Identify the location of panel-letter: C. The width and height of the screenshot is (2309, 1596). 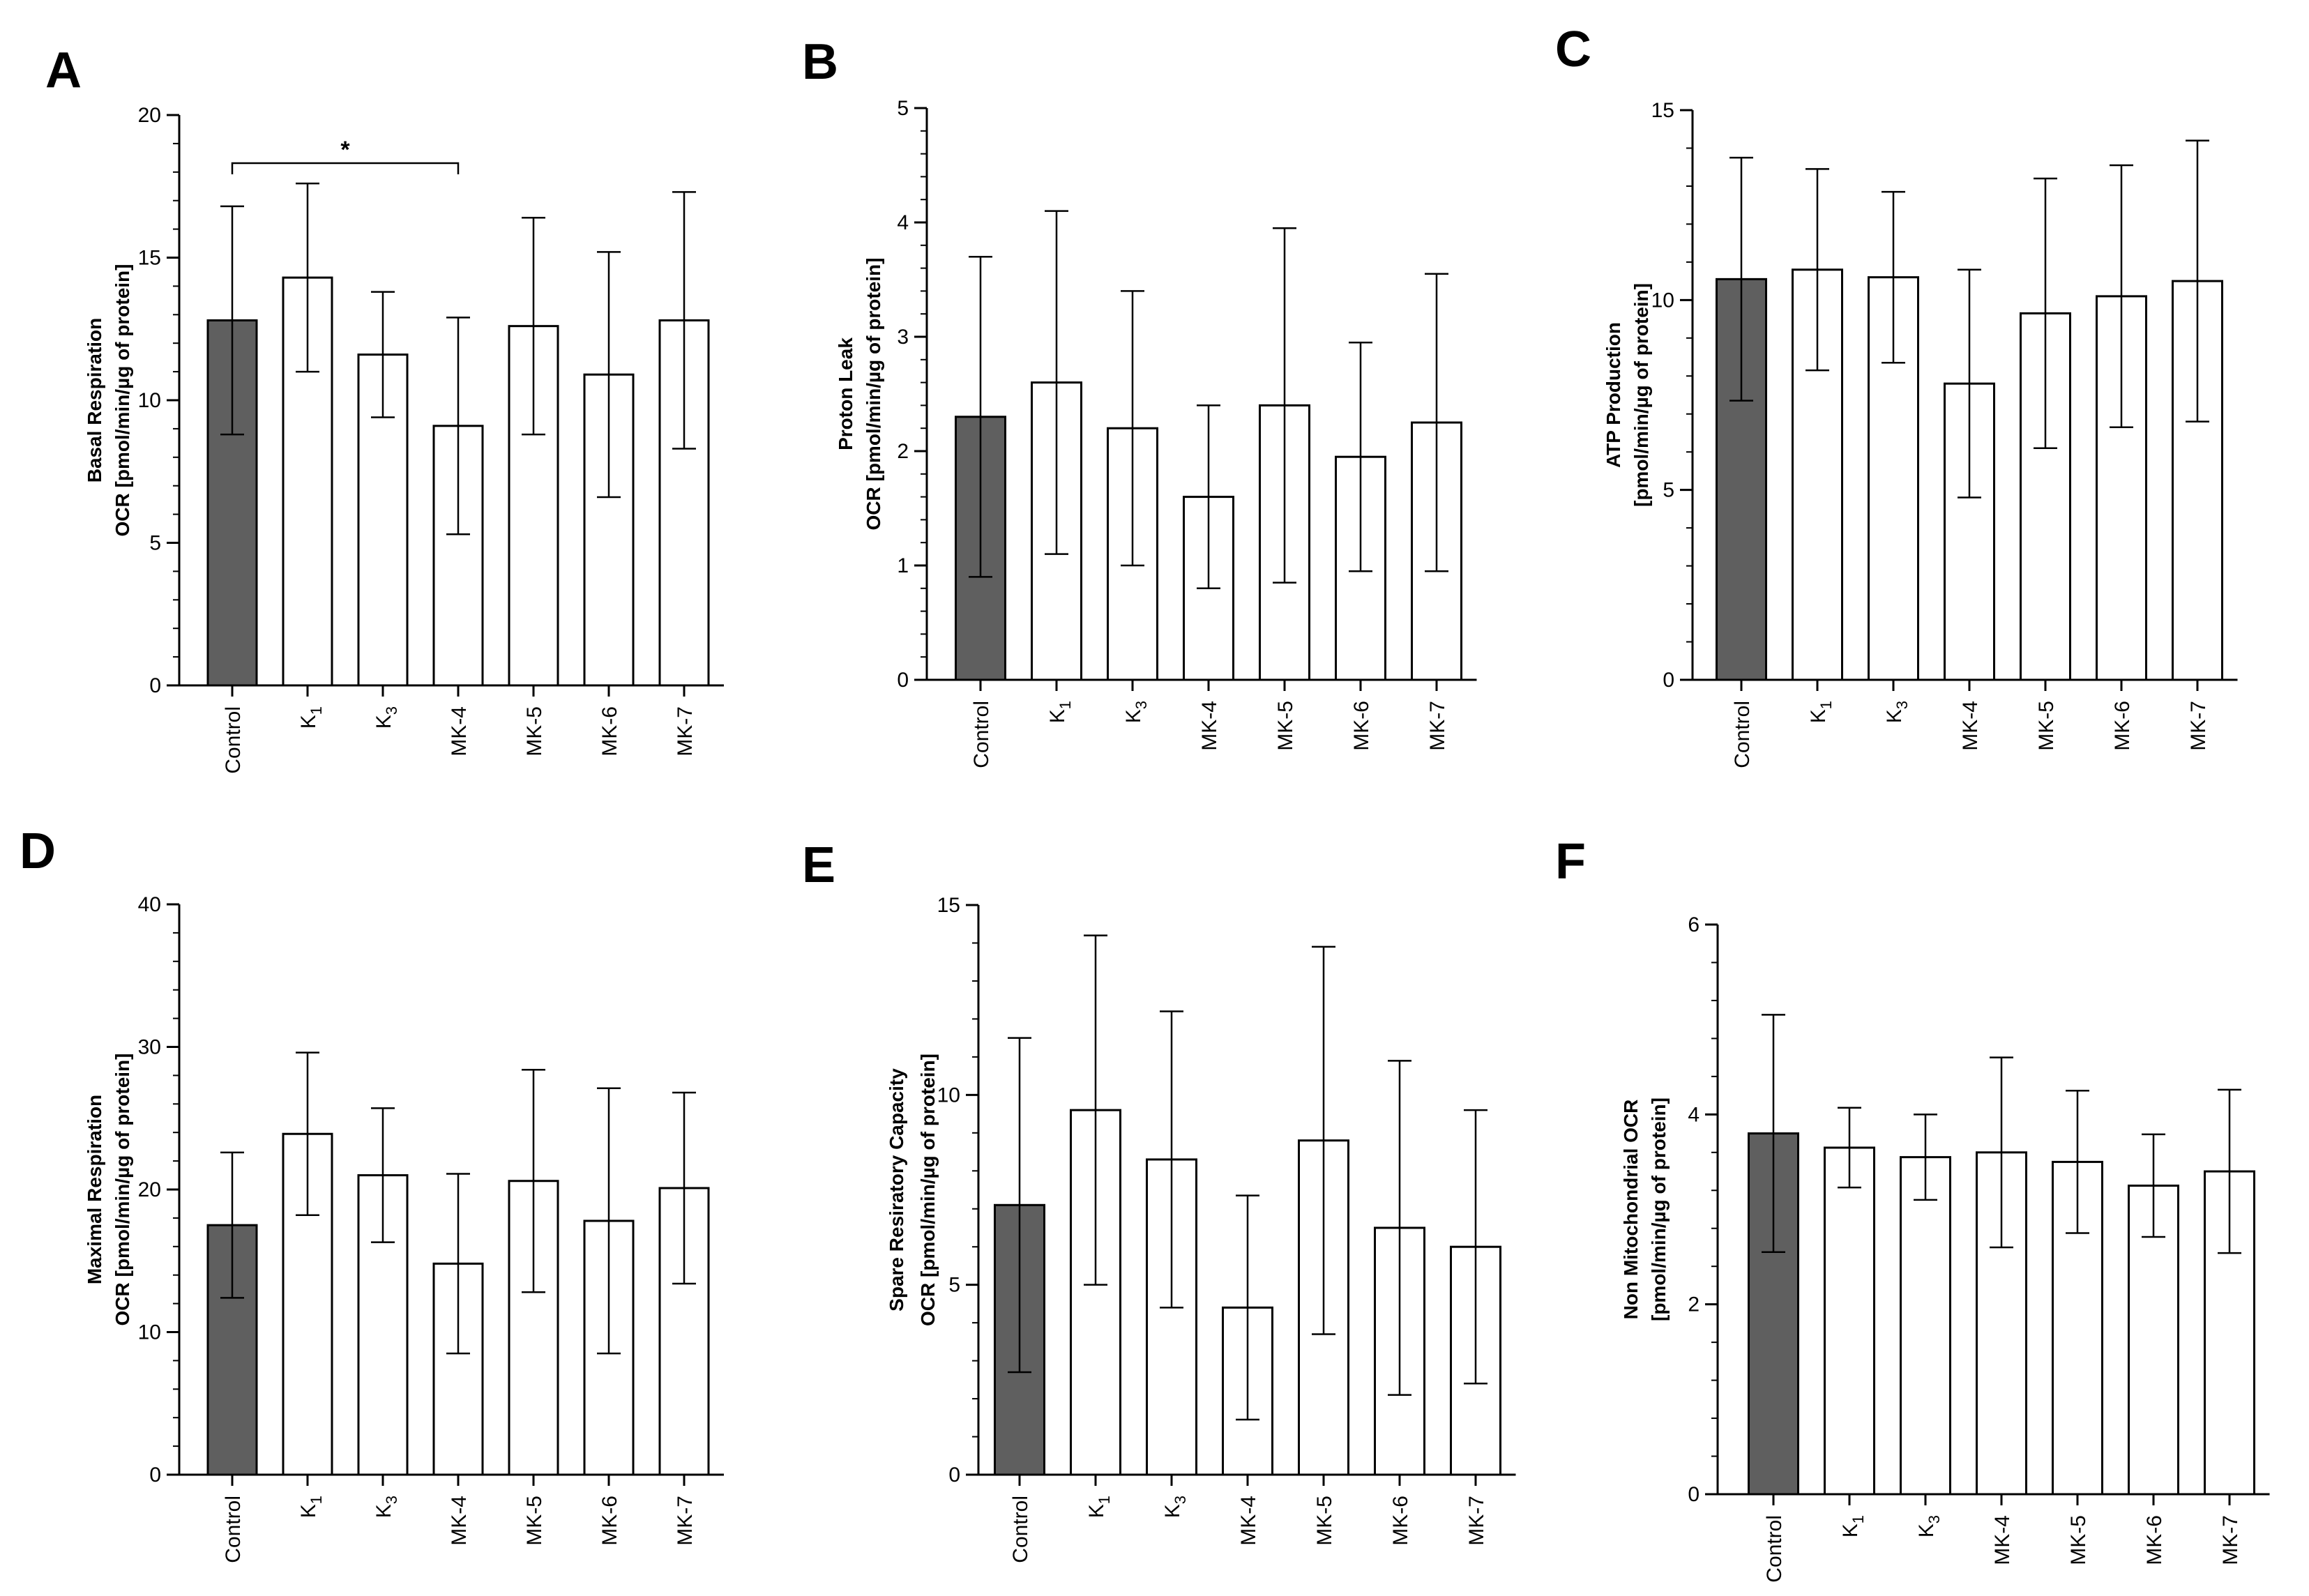
(1573, 49).